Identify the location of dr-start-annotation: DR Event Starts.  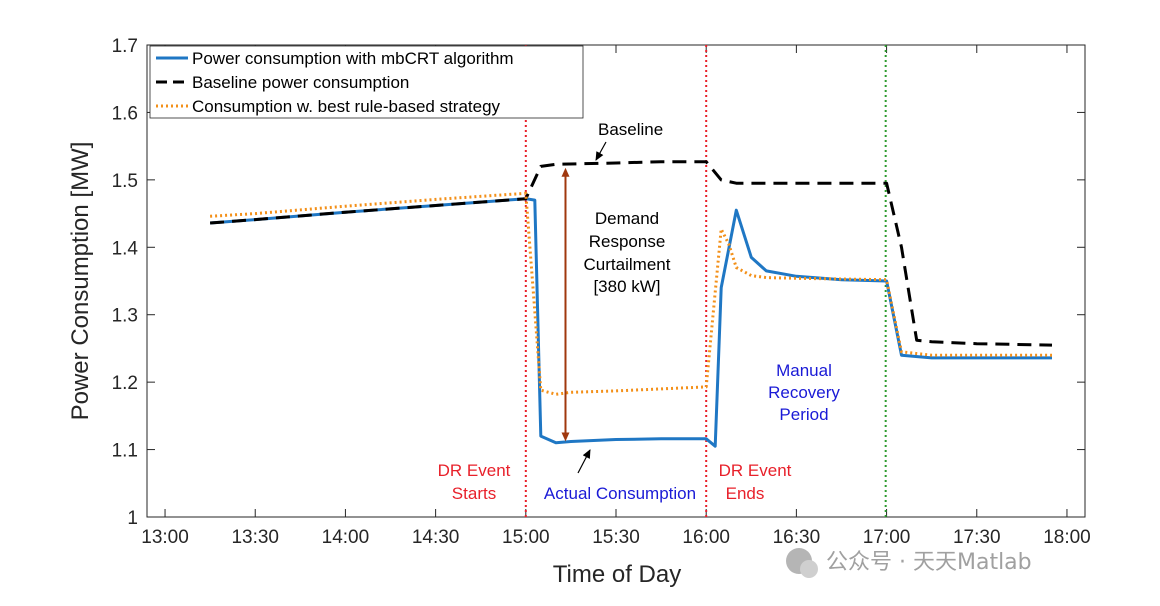
(474, 482).